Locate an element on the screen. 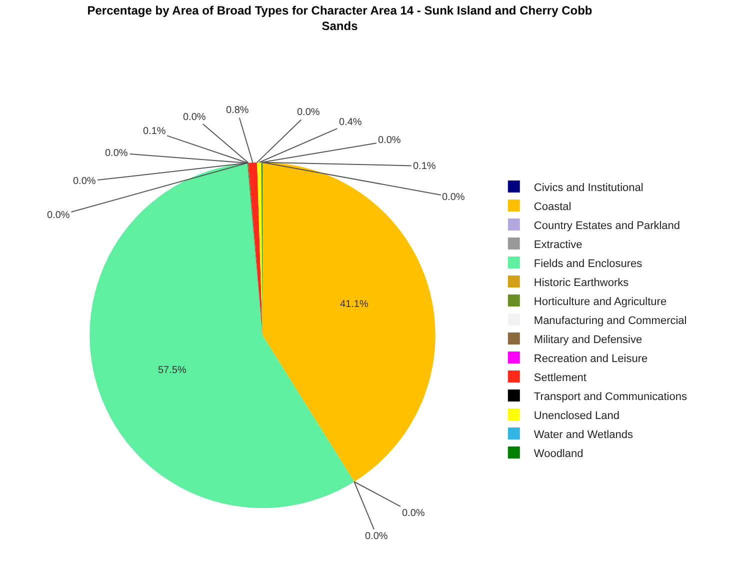  chart-title: Percentage by Area of Broad Types for Character Area 14 - Sunk Island and Cherry Cobb Sands is located at coordinates (339, 18).